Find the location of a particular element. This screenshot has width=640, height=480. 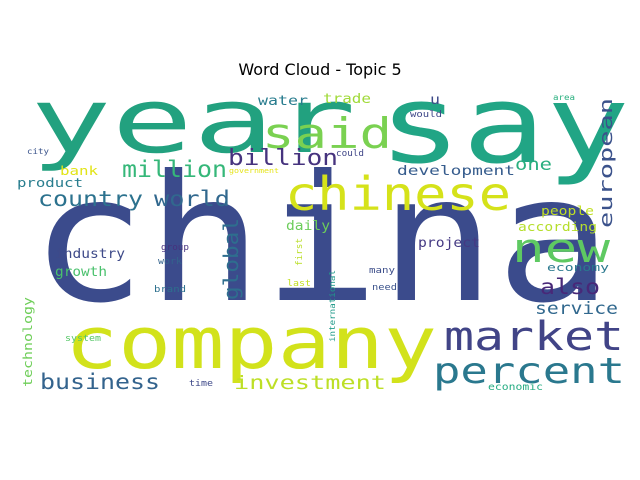

word-global: global is located at coordinates (231, 259).